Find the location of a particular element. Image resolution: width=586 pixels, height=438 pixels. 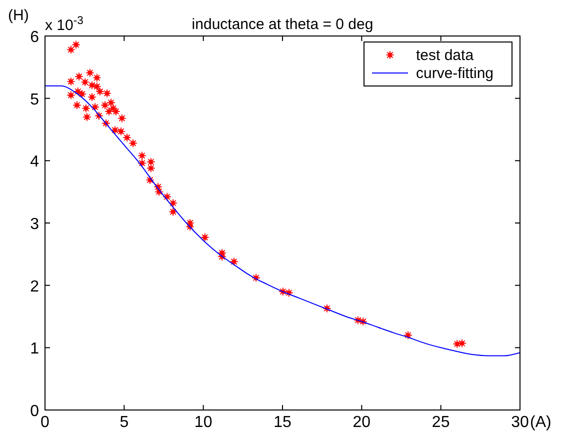

x-tick-label: 30 is located at coordinates (520, 422).